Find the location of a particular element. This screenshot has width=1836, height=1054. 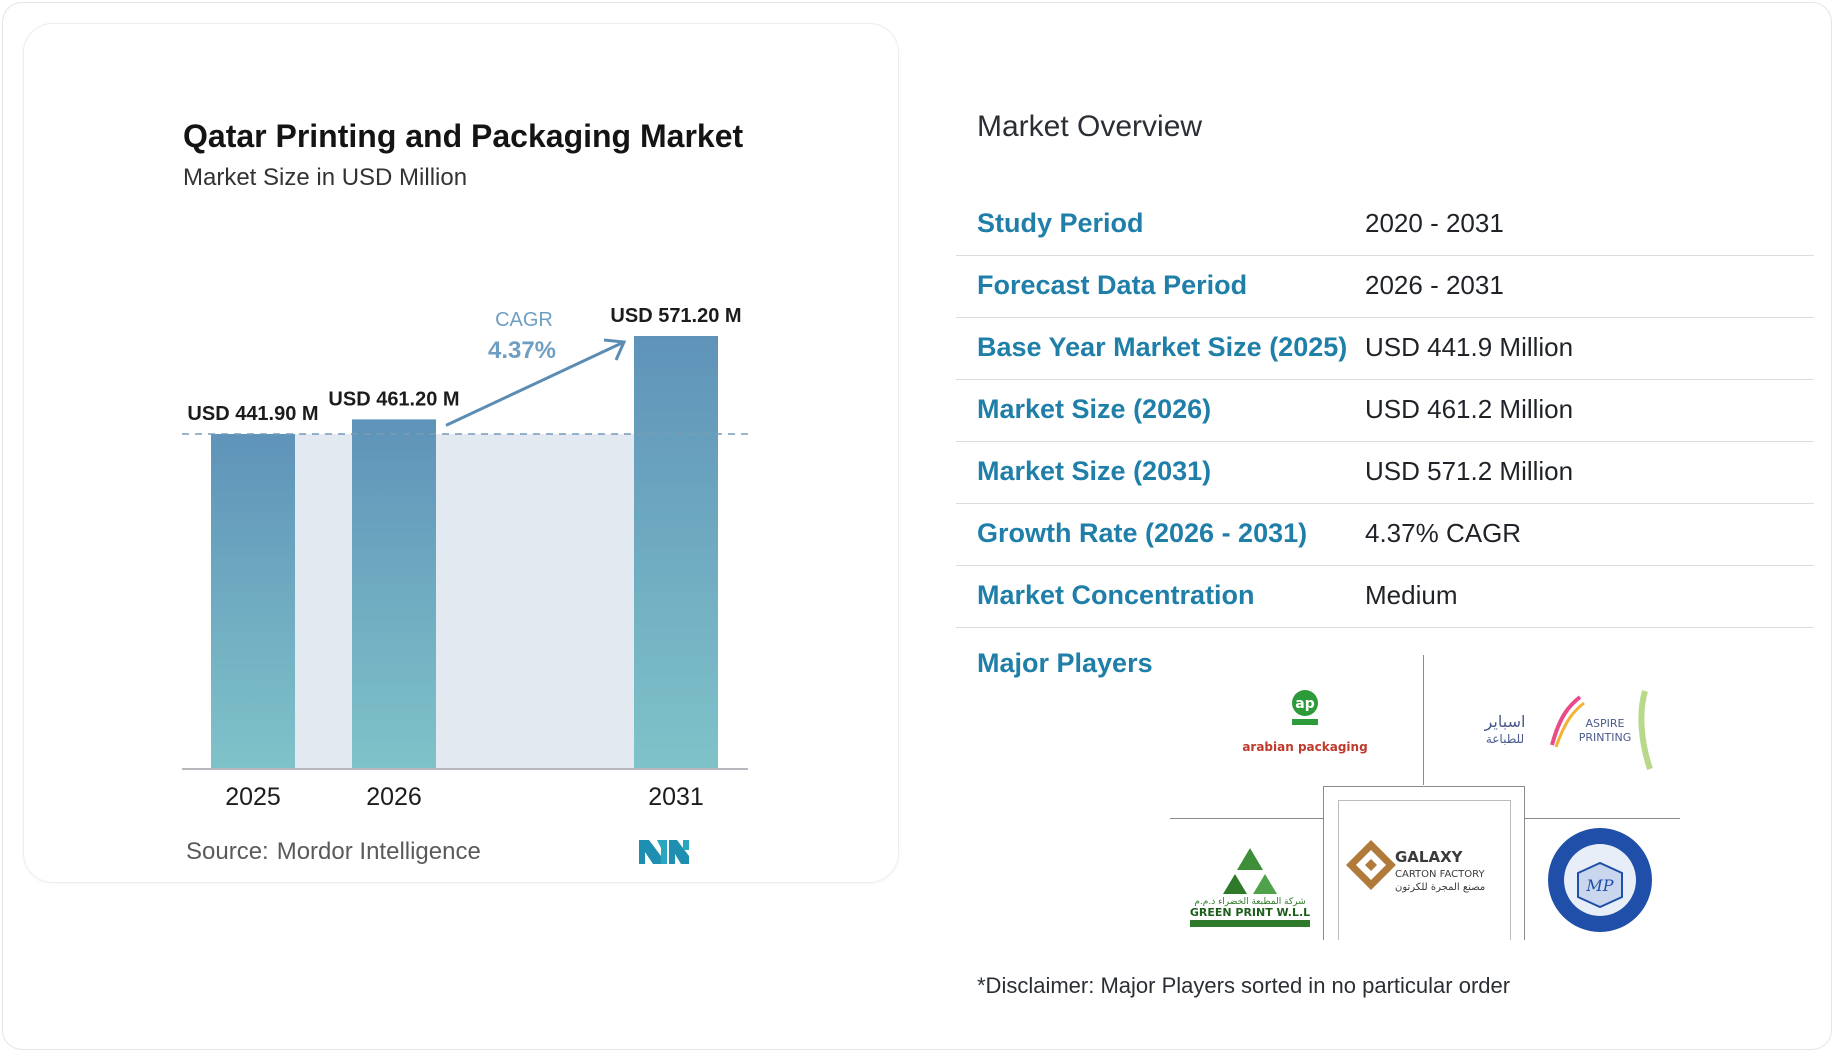

matco-packaging-logo: MP is located at coordinates (1600, 880).